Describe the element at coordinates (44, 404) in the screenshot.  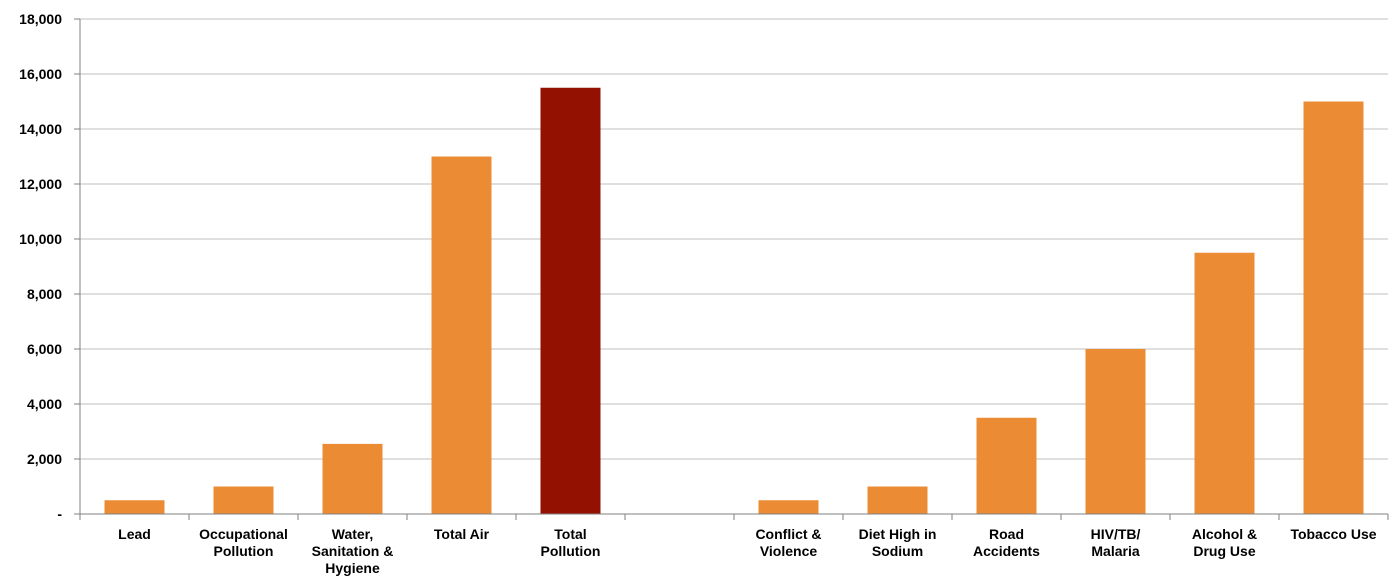
I see `y-tick-label: 4,000` at that location.